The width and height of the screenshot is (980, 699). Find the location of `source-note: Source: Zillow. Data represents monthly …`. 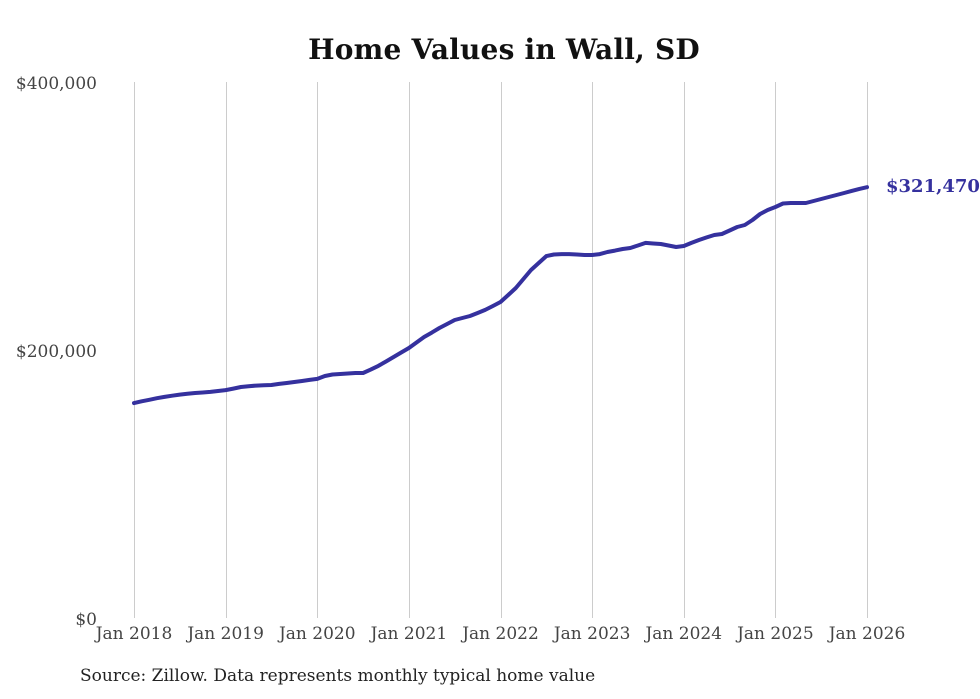

source-note: Source: Zillow. Data represents monthly … is located at coordinates (338, 676).